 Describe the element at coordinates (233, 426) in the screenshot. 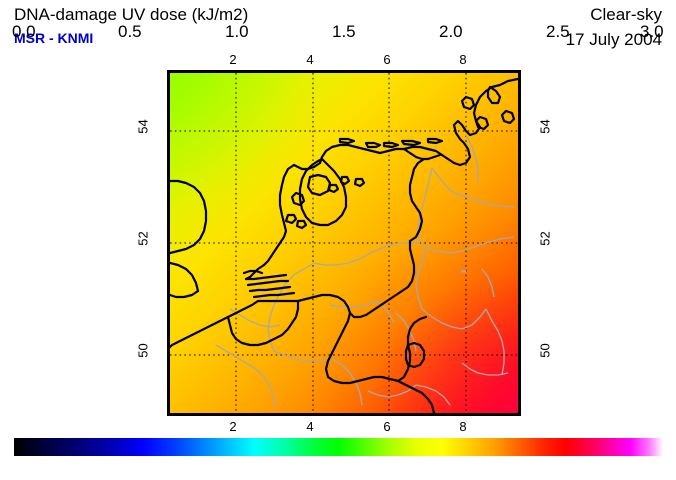

I see `axis-tick-bottom-0: 2` at that location.